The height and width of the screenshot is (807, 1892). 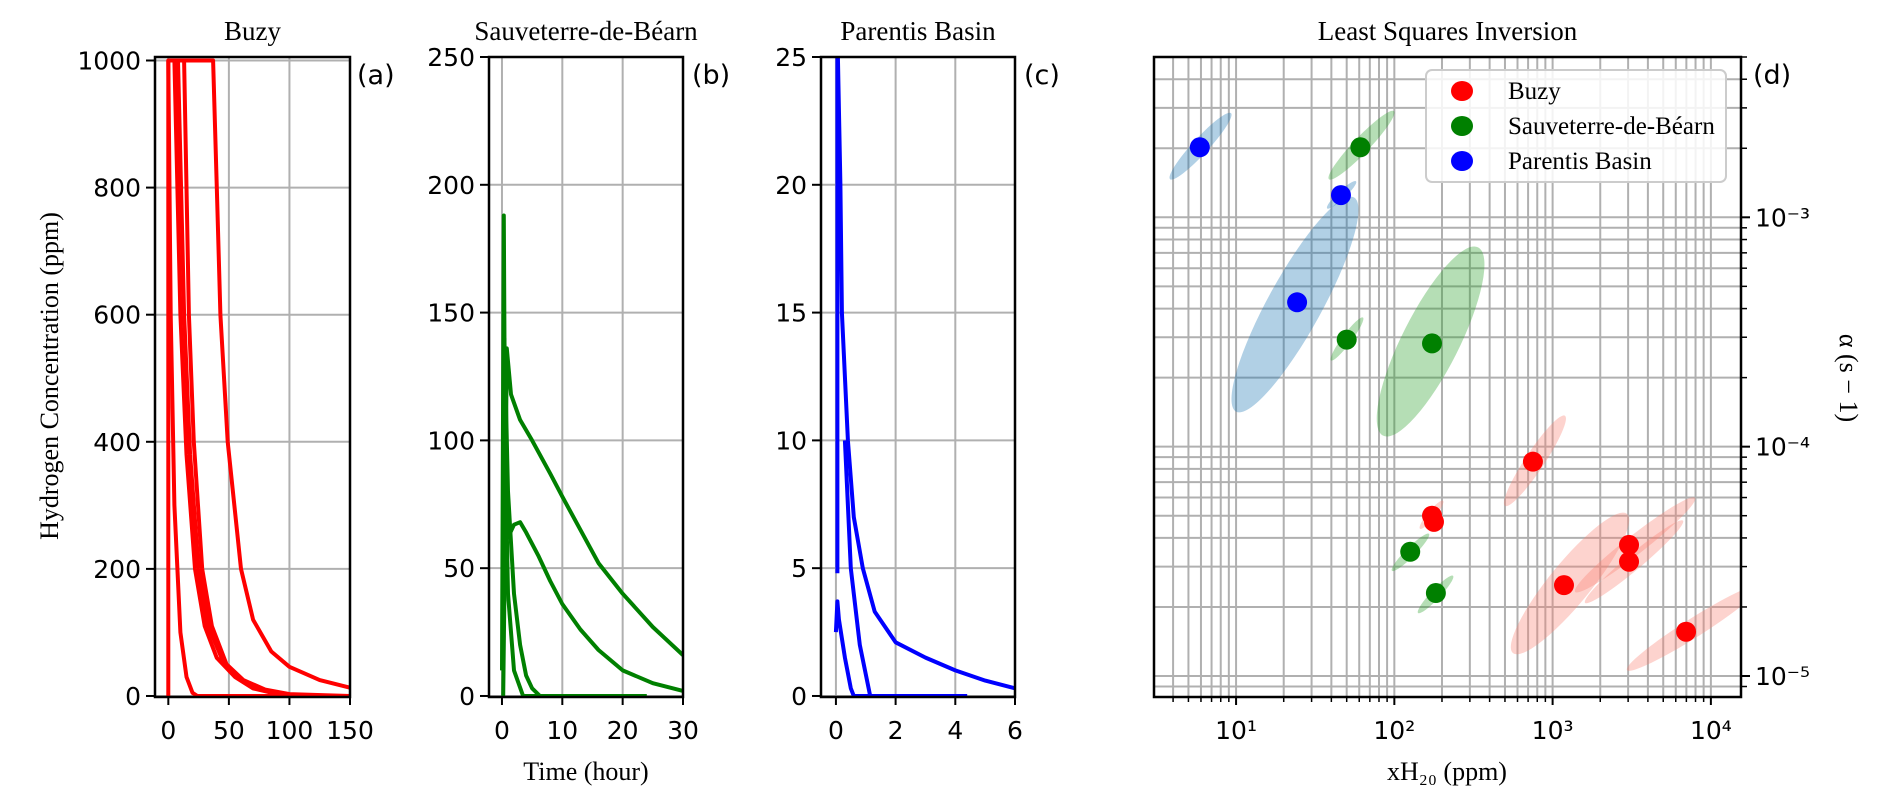 I want to click on x-tick-label: 10¹, so click(x=1236, y=730).